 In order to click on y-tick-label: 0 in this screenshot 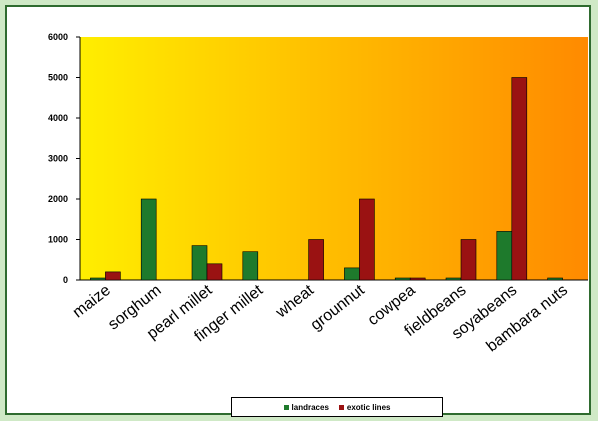, I will do `click(65, 280)`.